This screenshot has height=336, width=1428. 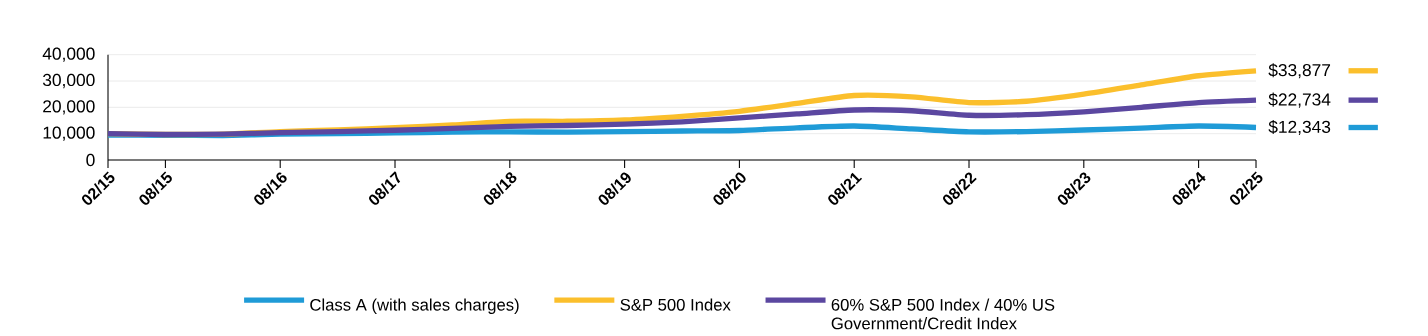 What do you see at coordinates (69, 133) in the screenshot?
I see `y-tick-label: 10,000` at bounding box center [69, 133].